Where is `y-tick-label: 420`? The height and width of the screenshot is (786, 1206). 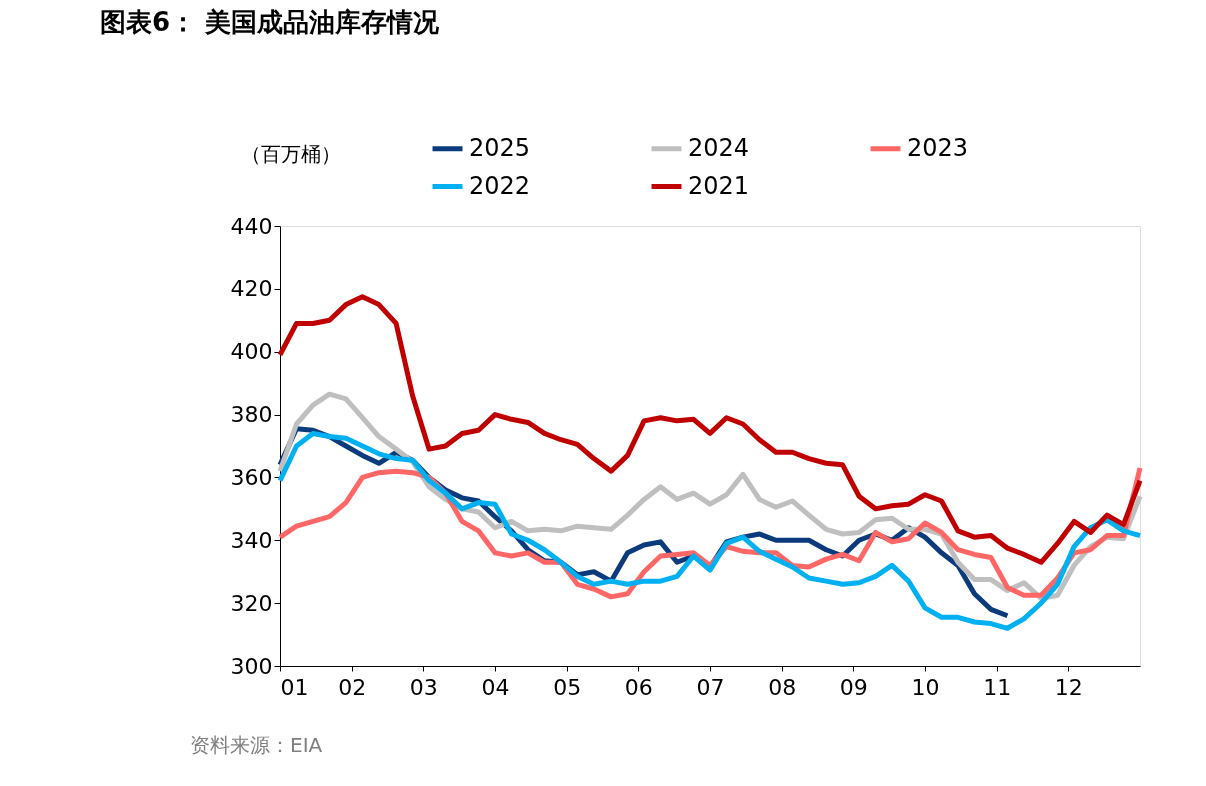
y-tick-label: 420 is located at coordinates (251, 289).